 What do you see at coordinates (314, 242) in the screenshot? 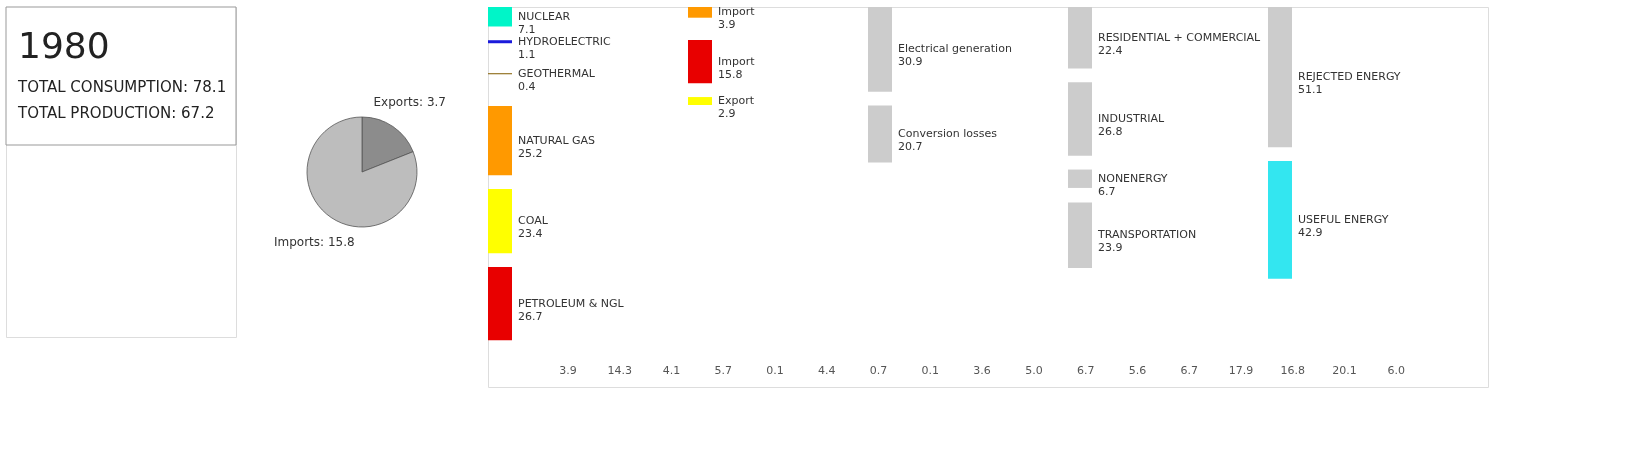
I see `data-label: Imports: 15.8` at bounding box center [314, 242].